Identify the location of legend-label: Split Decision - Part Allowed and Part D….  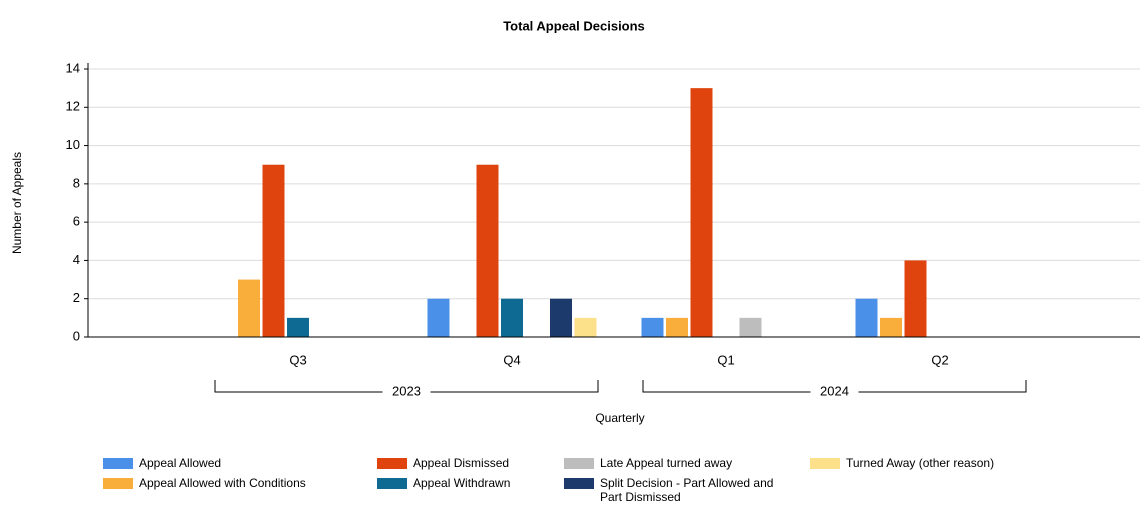
(687, 490).